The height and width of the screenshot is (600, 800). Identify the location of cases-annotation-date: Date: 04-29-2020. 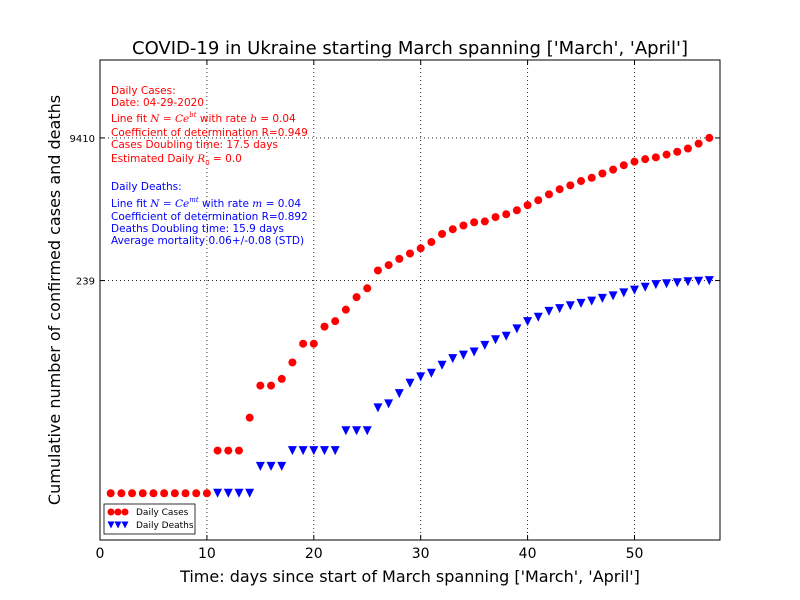
(157, 103).